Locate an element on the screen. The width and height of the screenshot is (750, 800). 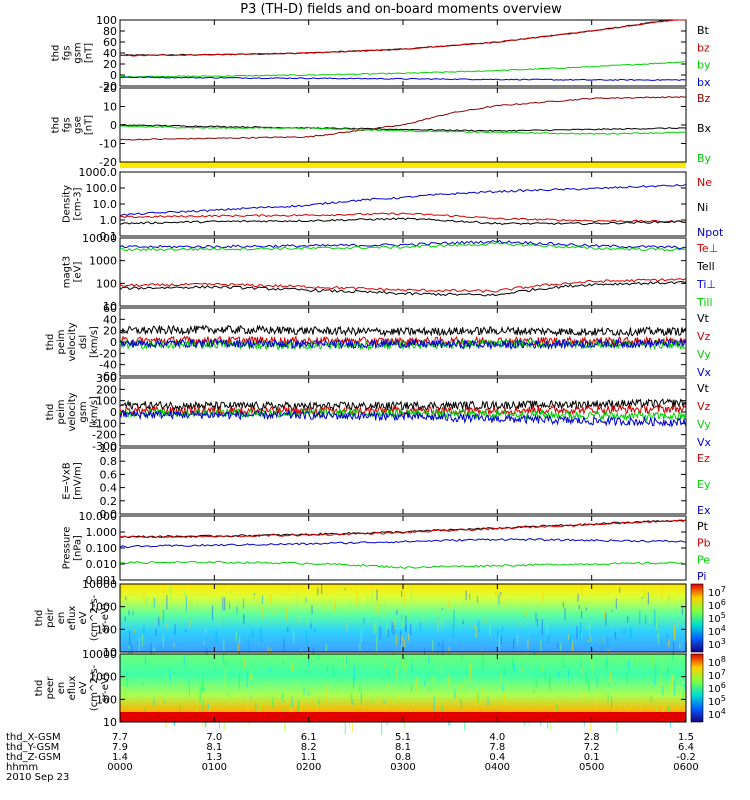
colorbar-tick-label: 10⁷ is located at coordinates (717, 675).